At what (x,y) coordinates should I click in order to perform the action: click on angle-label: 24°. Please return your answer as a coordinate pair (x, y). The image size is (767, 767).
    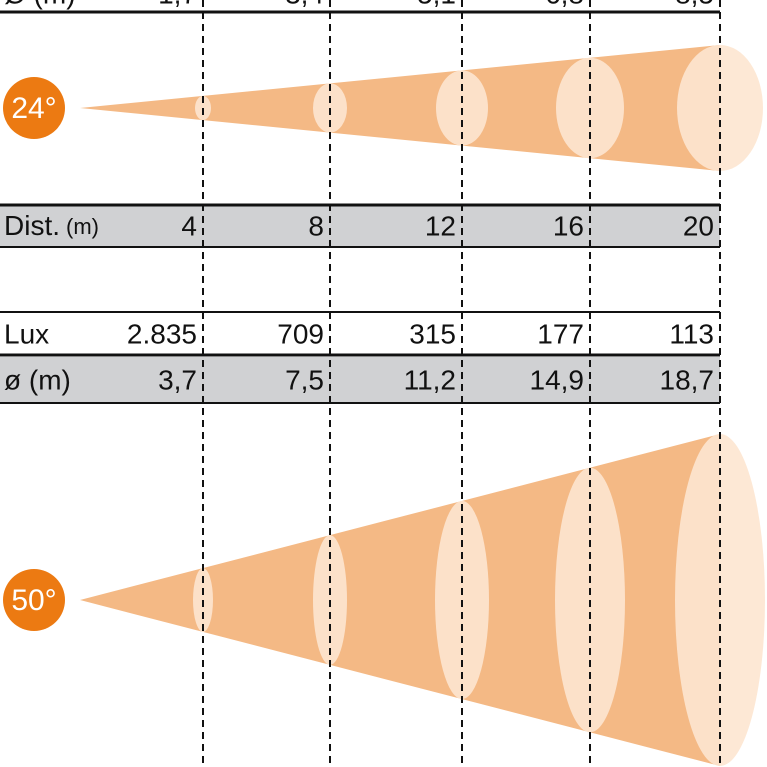
    Looking at the image, I should click on (33, 108).